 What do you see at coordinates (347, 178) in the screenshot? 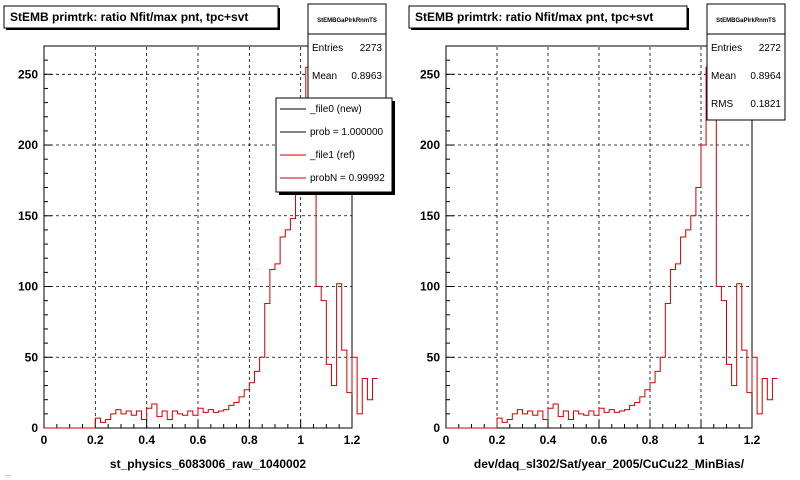
I see `legend-label: probN = 0.99992` at bounding box center [347, 178].